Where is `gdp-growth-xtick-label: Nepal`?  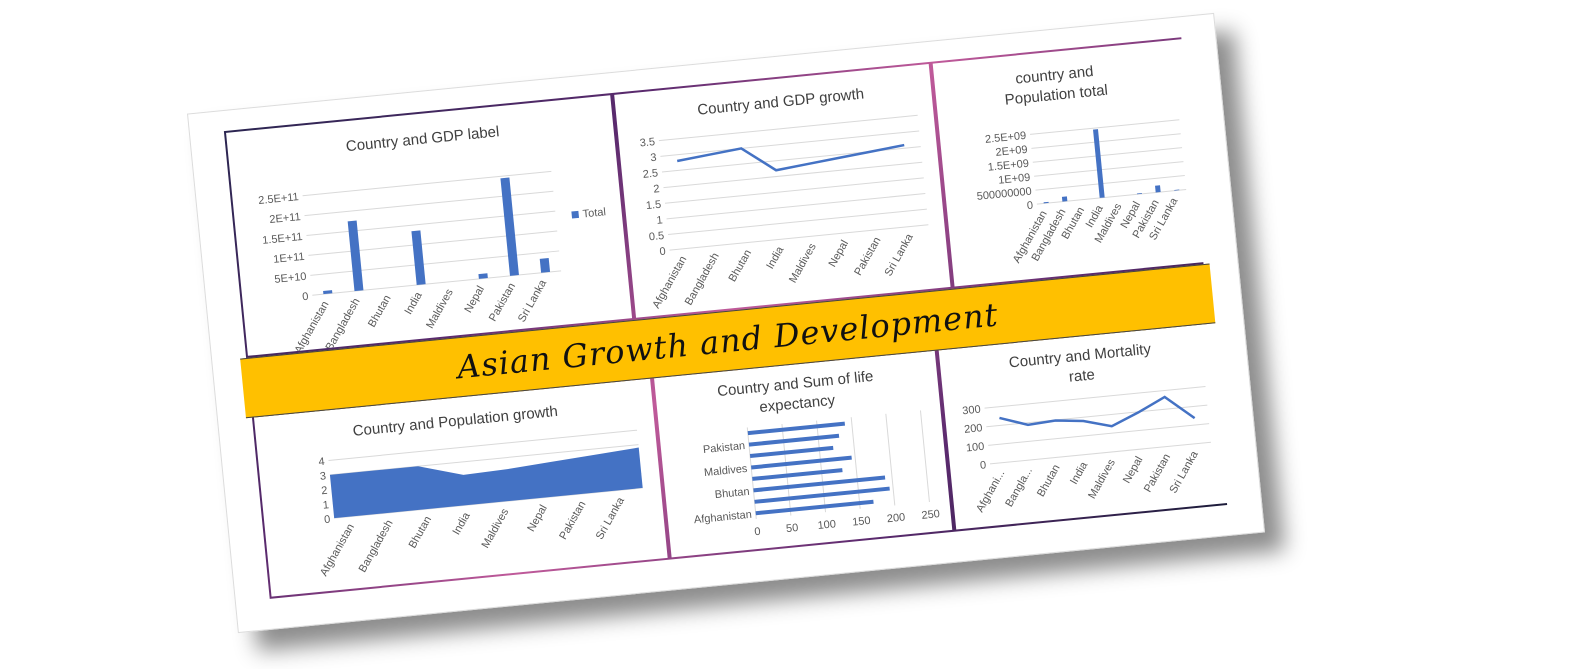
gdp-growth-xtick-label: Nepal is located at coordinates (839, 253).